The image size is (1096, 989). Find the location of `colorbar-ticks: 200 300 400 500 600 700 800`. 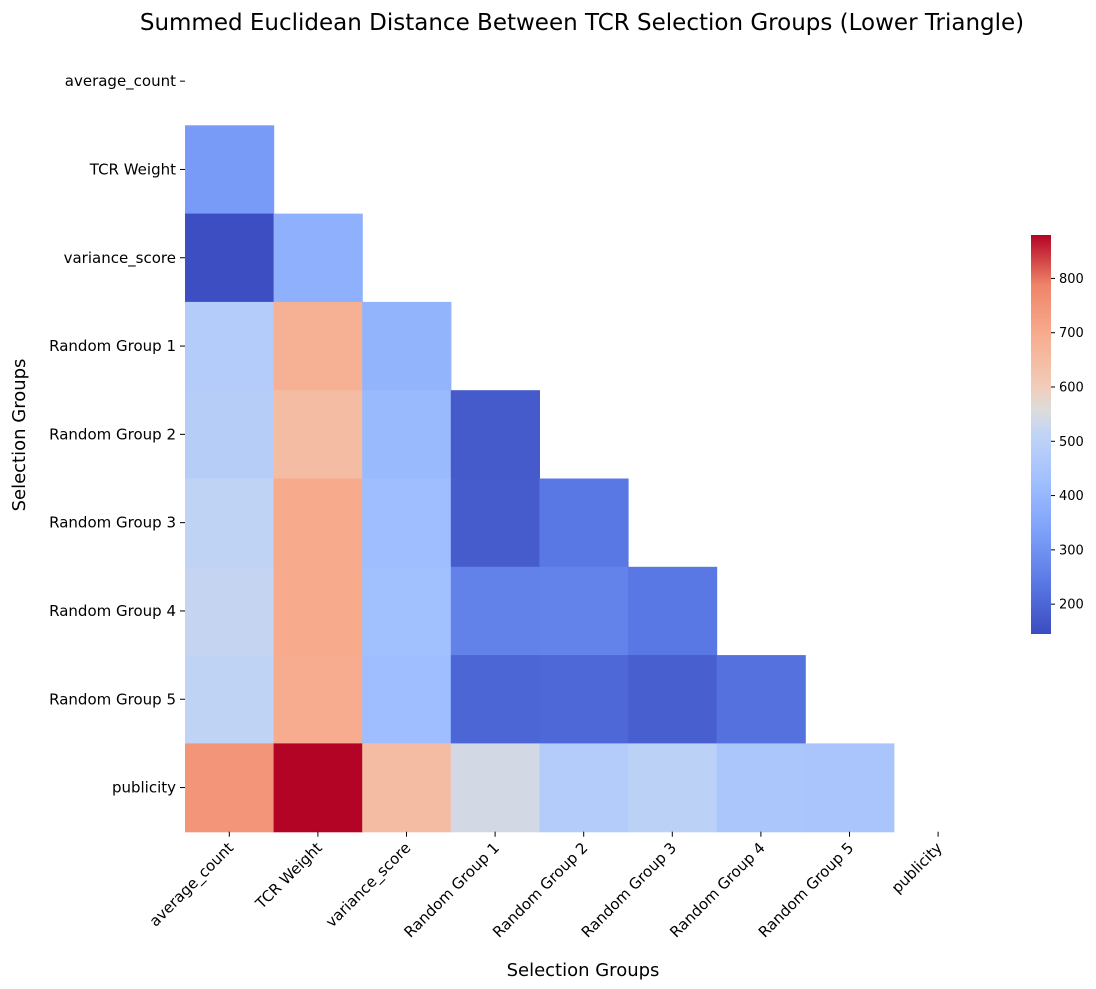

colorbar-ticks: 200 300 400 500 600 700 800 is located at coordinates (1067, 442).